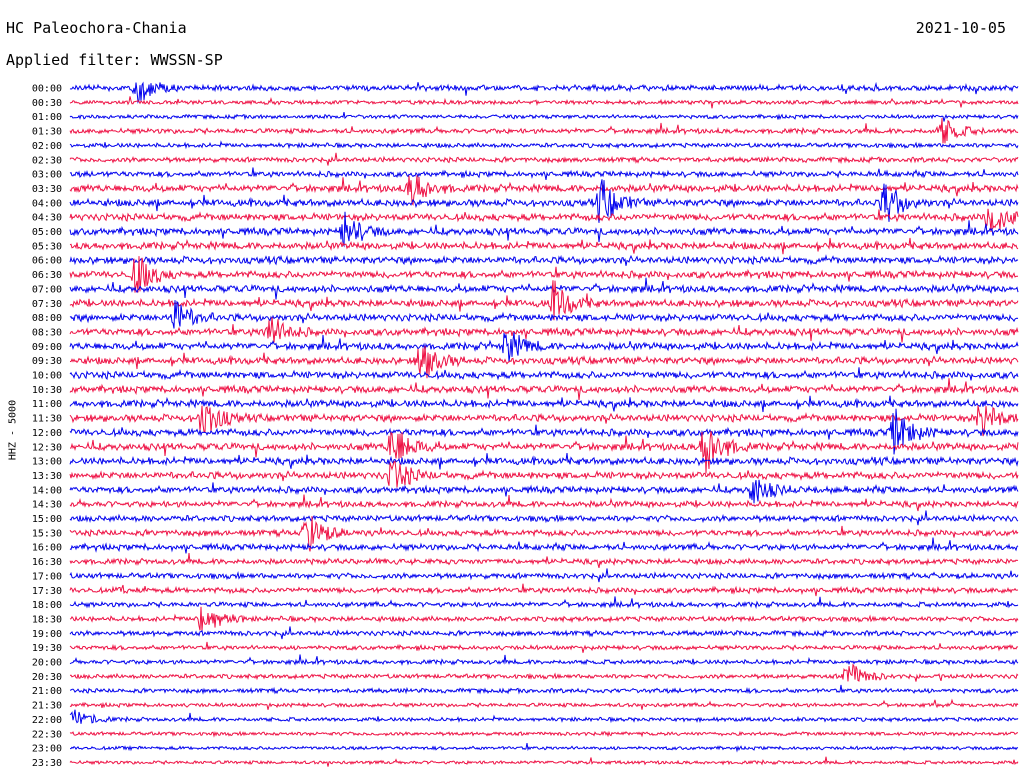  Describe the element at coordinates (47, 404) in the screenshot. I see `time-tick-label: 11:00` at that location.